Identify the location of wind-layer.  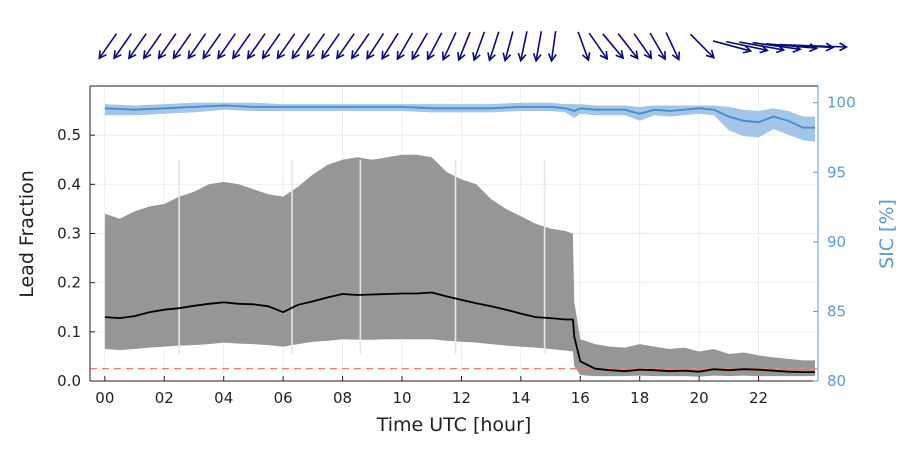
(473, 47).